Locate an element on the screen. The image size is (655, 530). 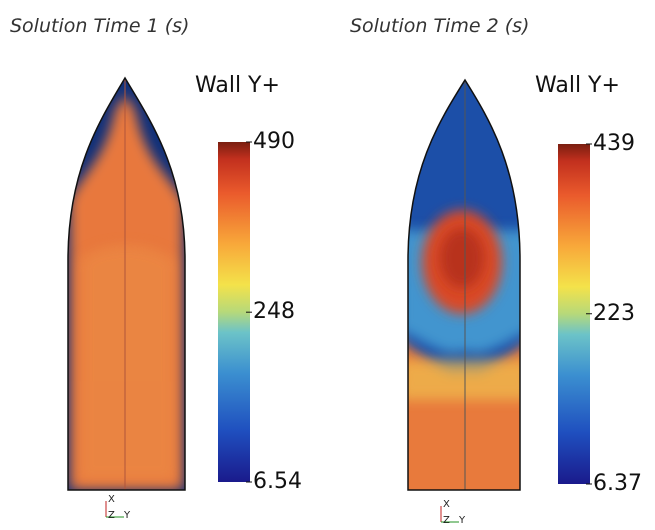
colorbar-label: 223 is located at coordinates (614, 313).